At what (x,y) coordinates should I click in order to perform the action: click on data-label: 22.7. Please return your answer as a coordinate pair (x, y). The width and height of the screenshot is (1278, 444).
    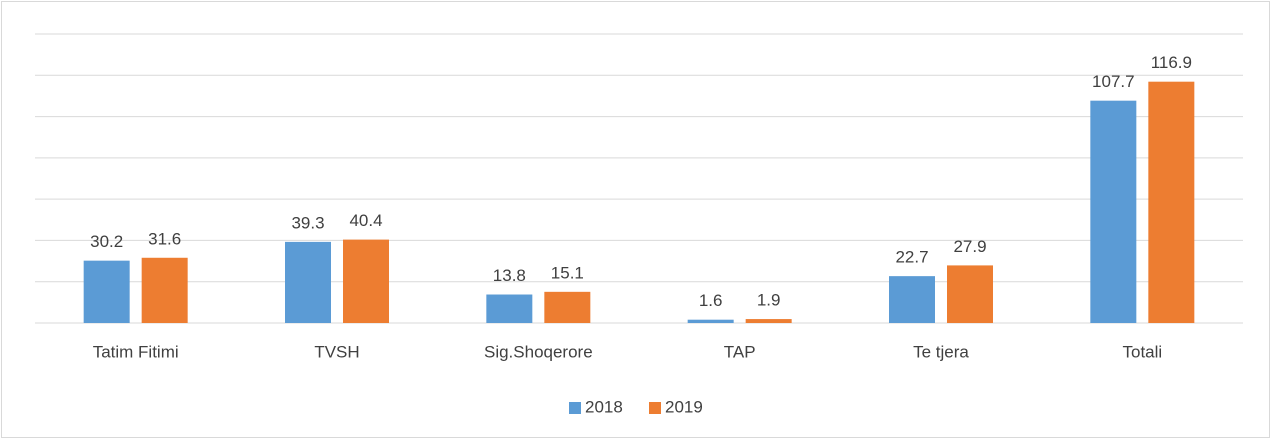
    Looking at the image, I should click on (911, 257).